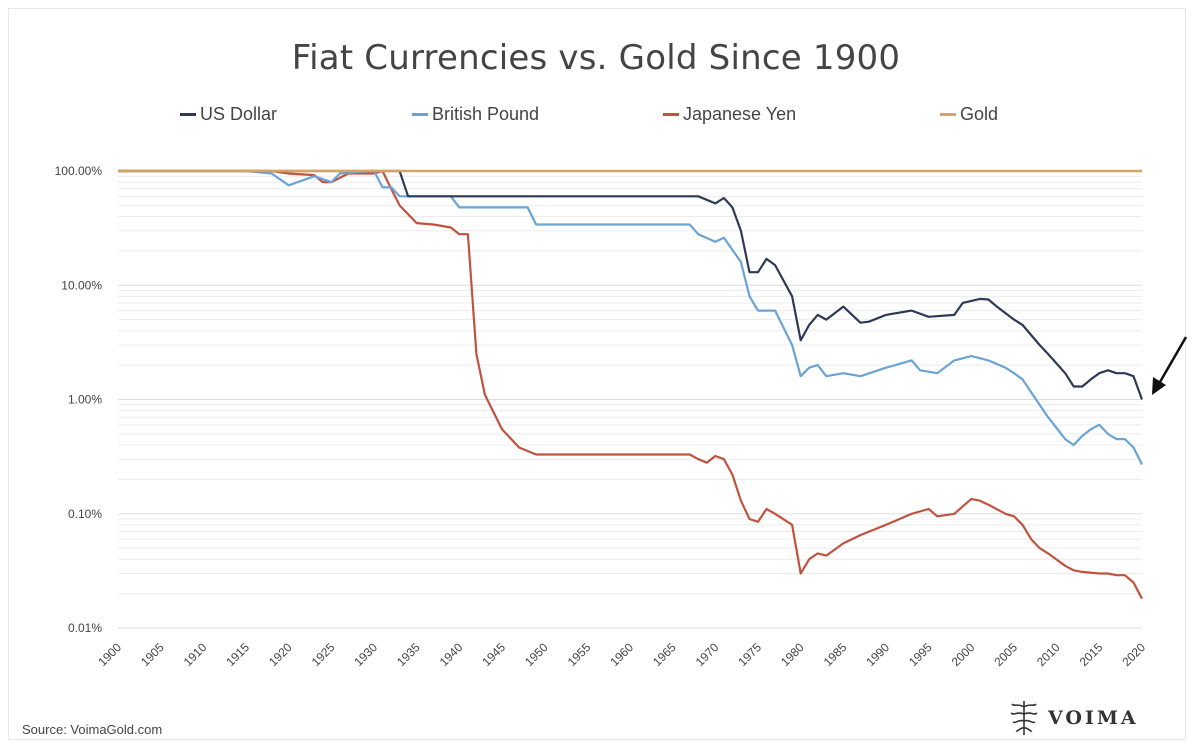  I want to click on x-tick-label: 1925, so click(323, 654).